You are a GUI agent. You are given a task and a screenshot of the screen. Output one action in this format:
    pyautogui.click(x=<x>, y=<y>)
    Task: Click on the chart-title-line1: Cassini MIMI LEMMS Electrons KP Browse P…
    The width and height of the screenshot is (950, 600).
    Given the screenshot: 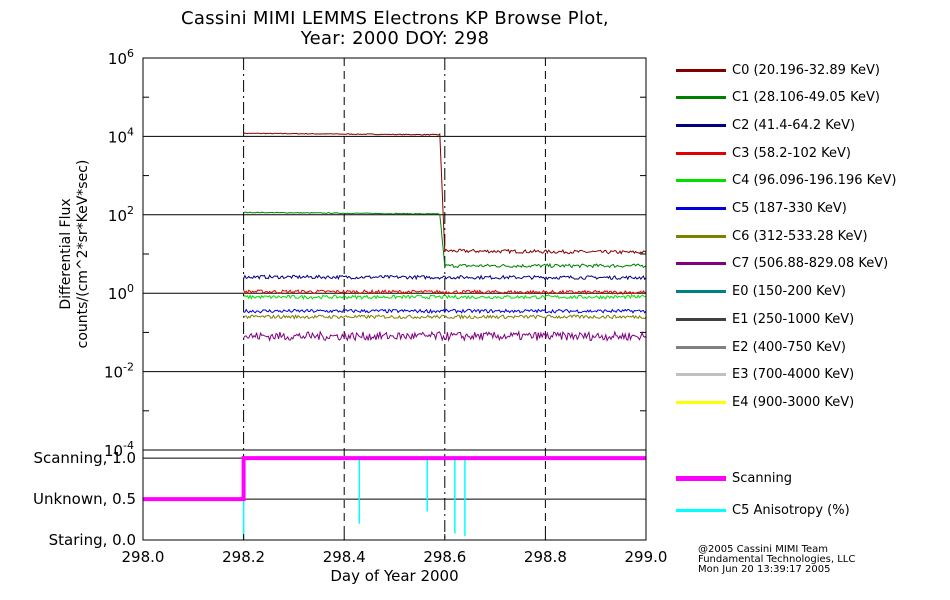 What is the action you would take?
    pyautogui.click(x=395, y=18)
    